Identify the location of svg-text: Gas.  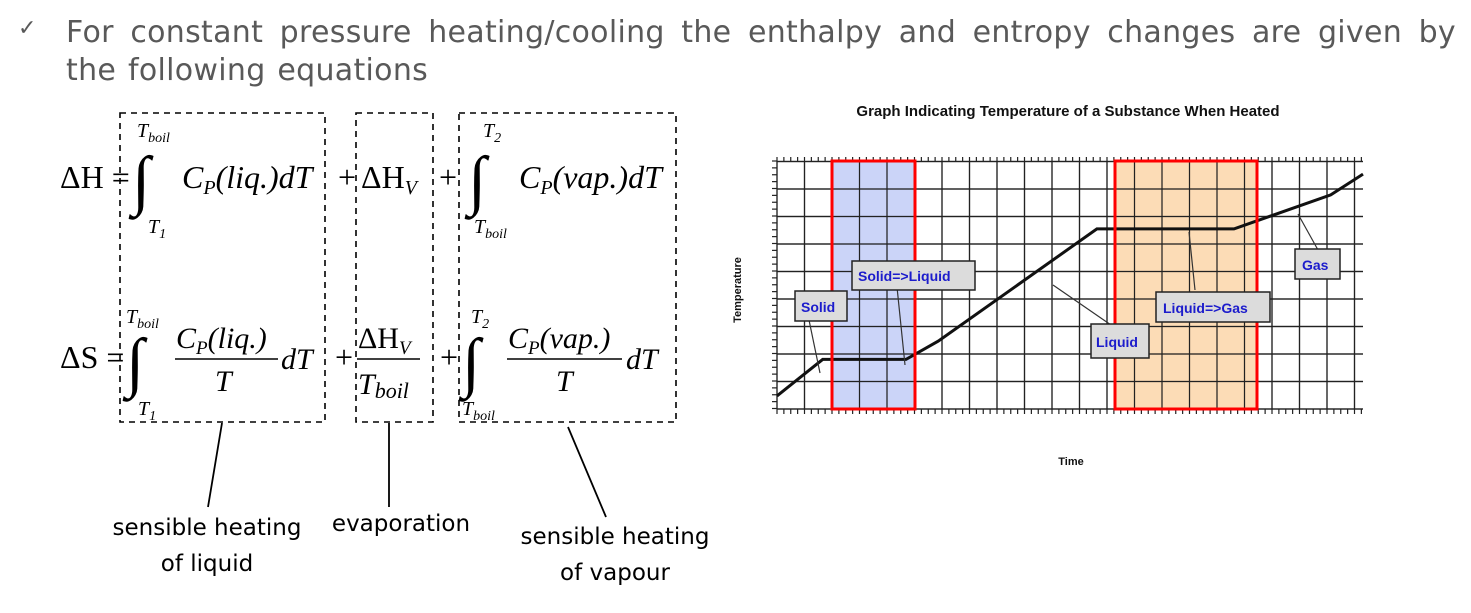
(1315, 265).